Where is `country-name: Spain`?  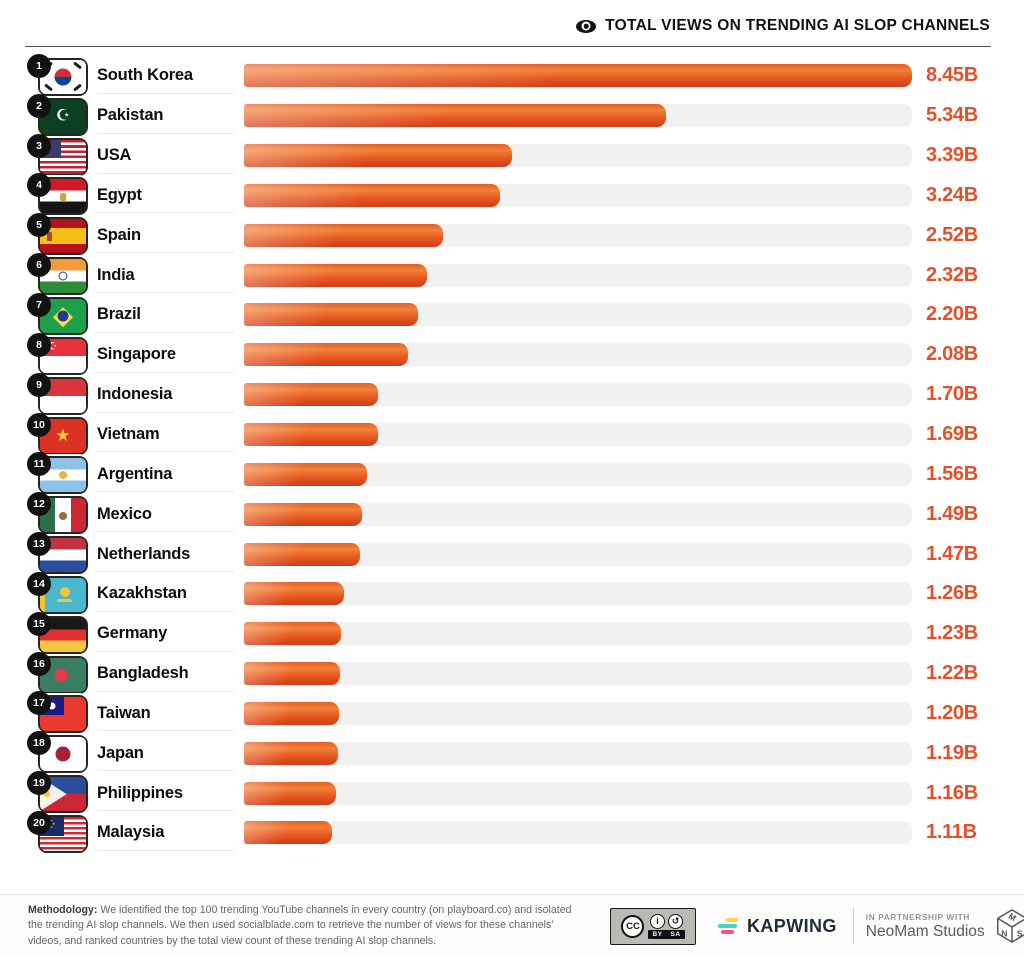 country-name: Spain is located at coordinates (170, 235).